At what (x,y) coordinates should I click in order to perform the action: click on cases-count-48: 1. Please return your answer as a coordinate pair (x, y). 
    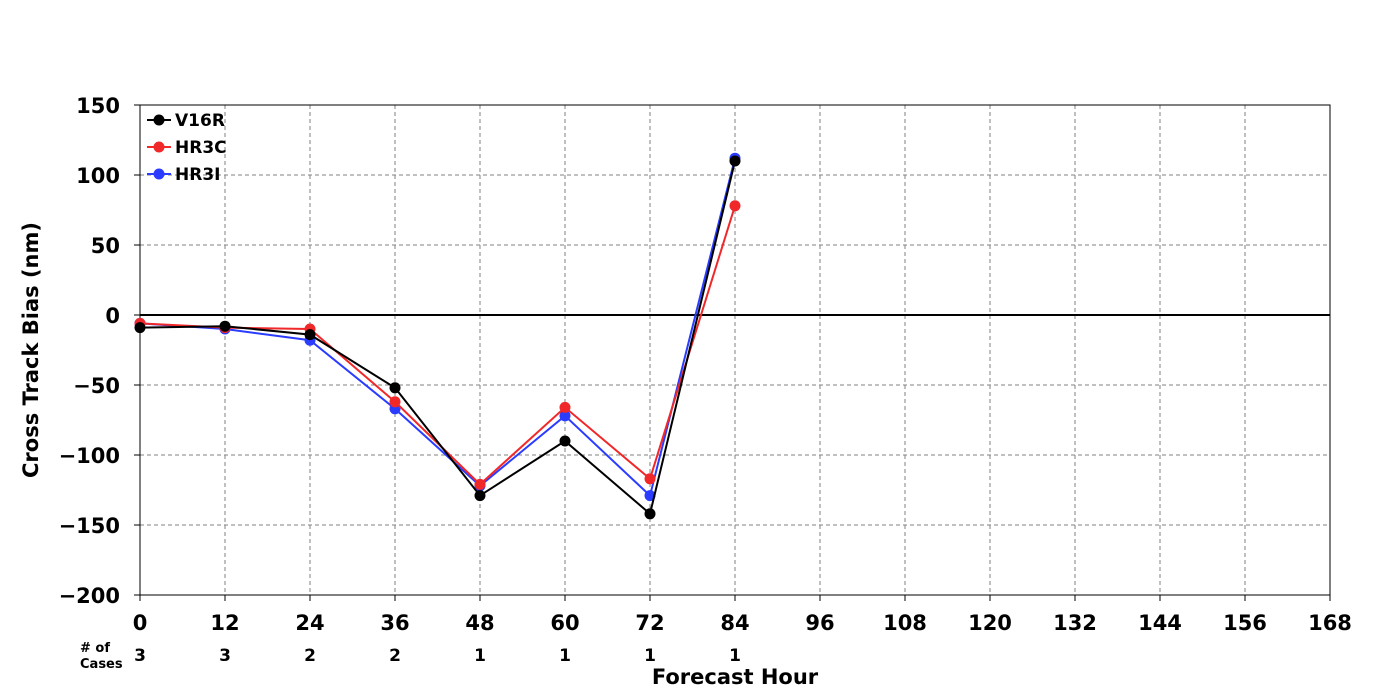
    Looking at the image, I should click on (480, 656).